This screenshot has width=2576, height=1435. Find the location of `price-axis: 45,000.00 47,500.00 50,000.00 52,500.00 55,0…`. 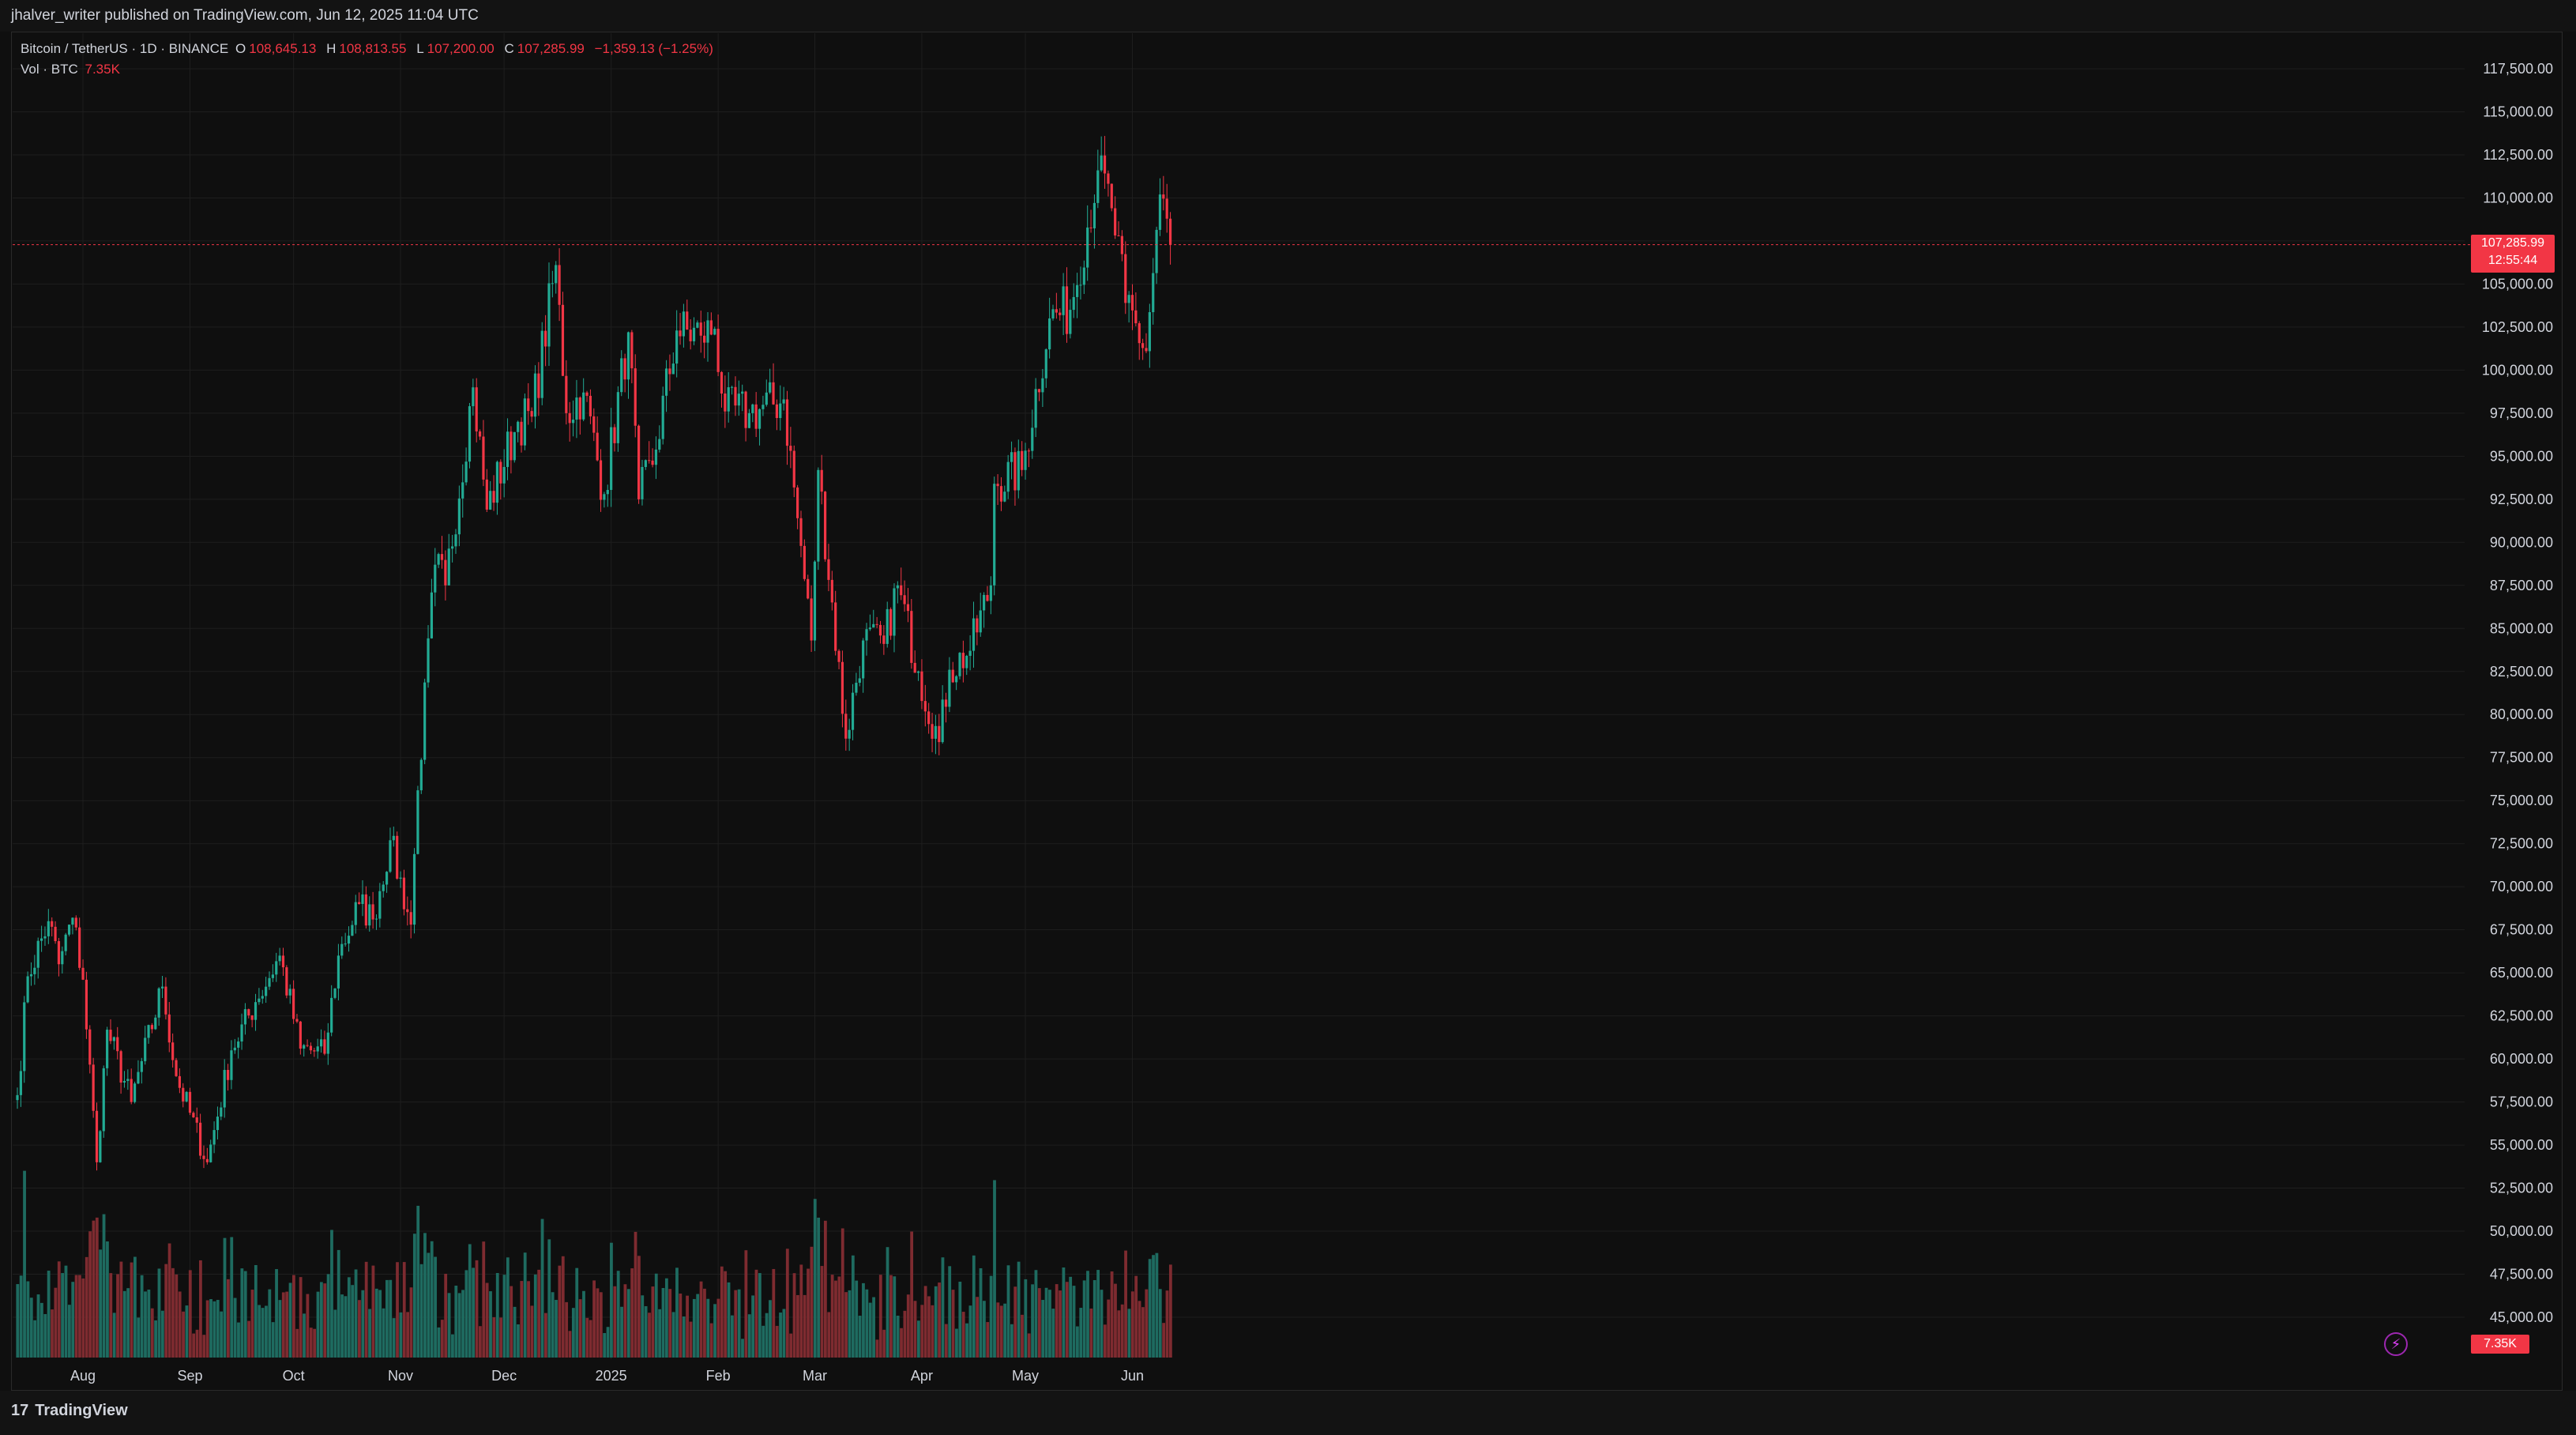

price-axis: 45,000.00 47,500.00 50,000.00 52,500.00 55,0… is located at coordinates (2517, 693).